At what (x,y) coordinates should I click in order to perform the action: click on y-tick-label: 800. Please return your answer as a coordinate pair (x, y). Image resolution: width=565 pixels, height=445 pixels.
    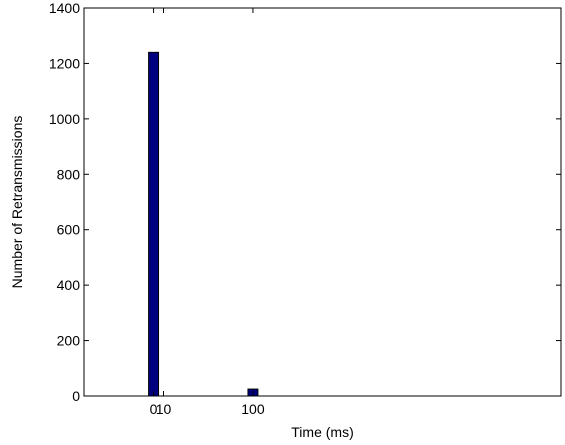
    Looking at the image, I should click on (69, 174).